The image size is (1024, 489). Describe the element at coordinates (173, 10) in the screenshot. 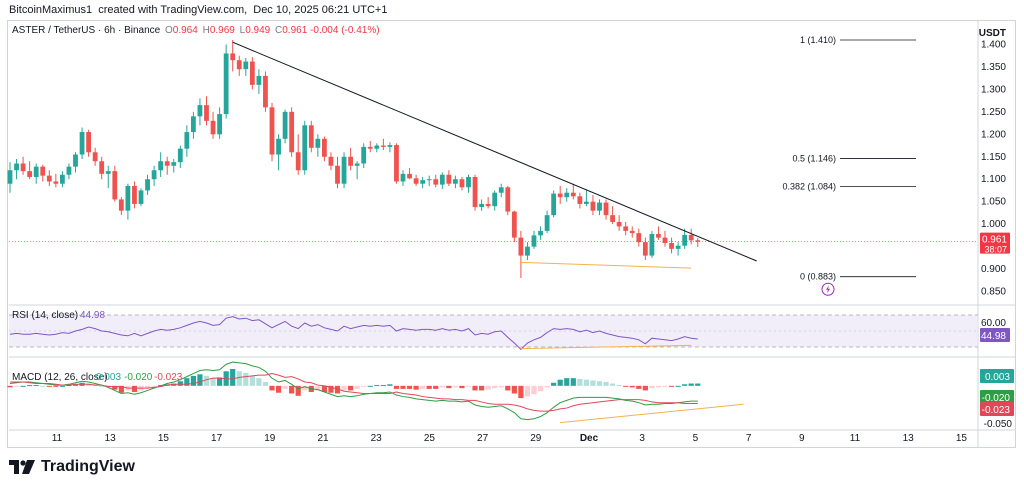

I see `created-text: created with TradingView.com,` at that location.